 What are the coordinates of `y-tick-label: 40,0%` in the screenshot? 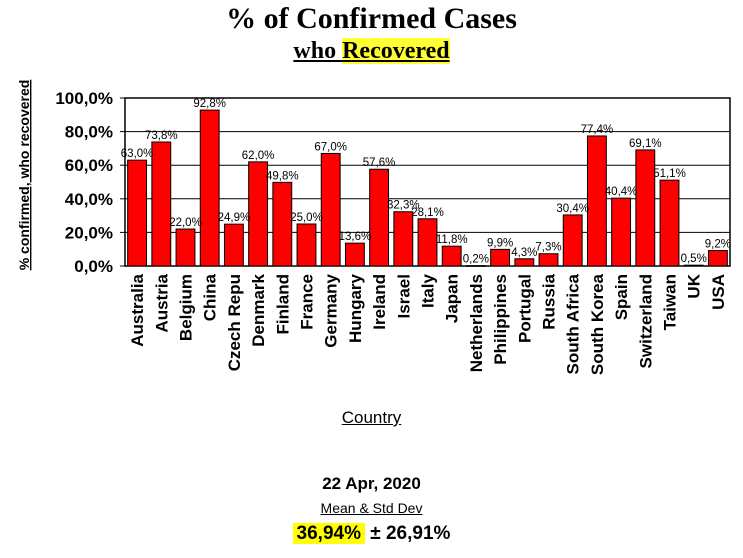 It's located at (89, 199).